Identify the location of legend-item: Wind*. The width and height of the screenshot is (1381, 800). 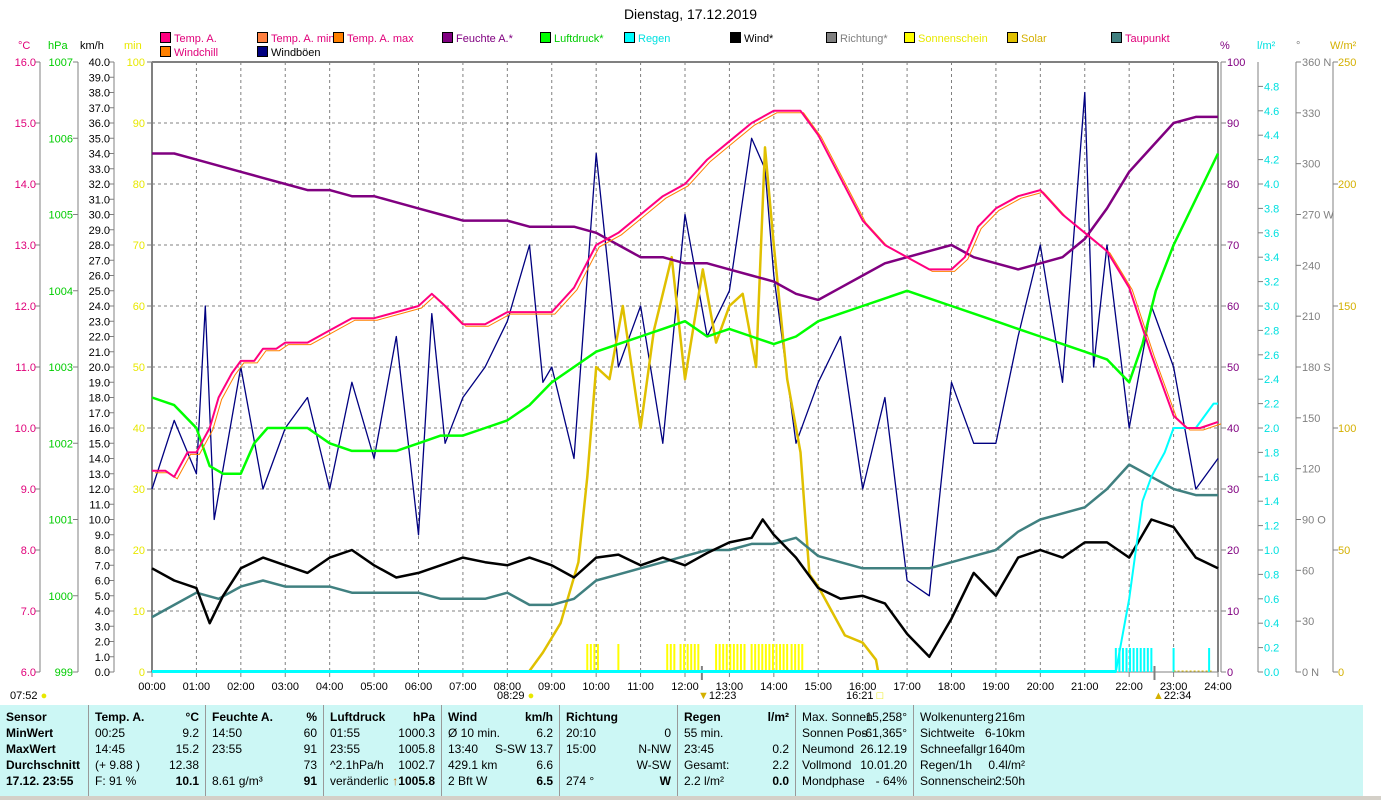
(751, 38).